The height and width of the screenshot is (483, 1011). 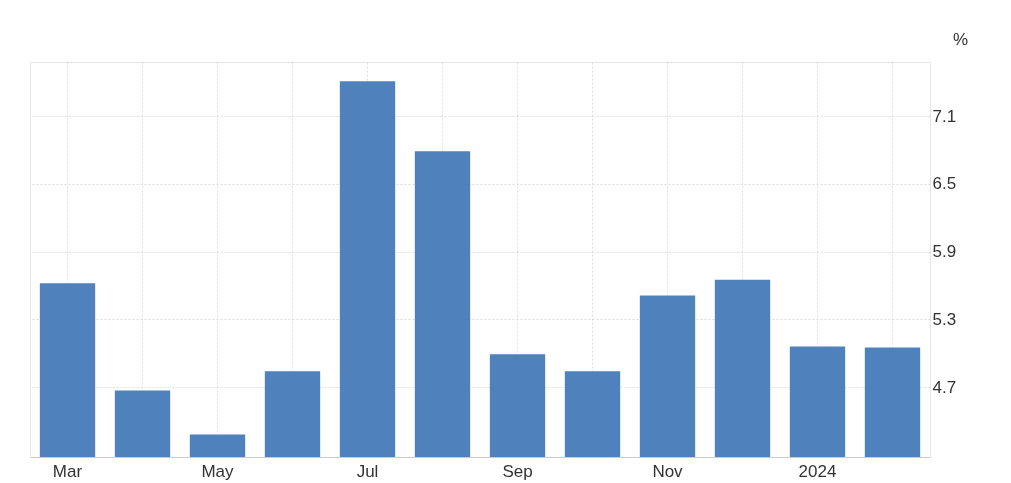 What do you see at coordinates (944, 184) in the screenshot?
I see `y-tick-label: 6.5` at bounding box center [944, 184].